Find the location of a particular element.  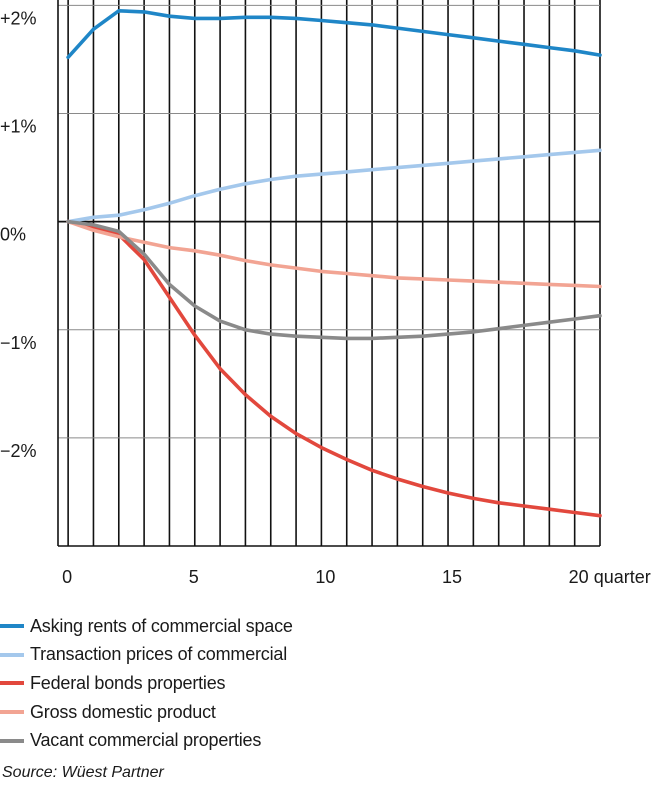

y-tick-label: +2% is located at coordinates (18, 18).